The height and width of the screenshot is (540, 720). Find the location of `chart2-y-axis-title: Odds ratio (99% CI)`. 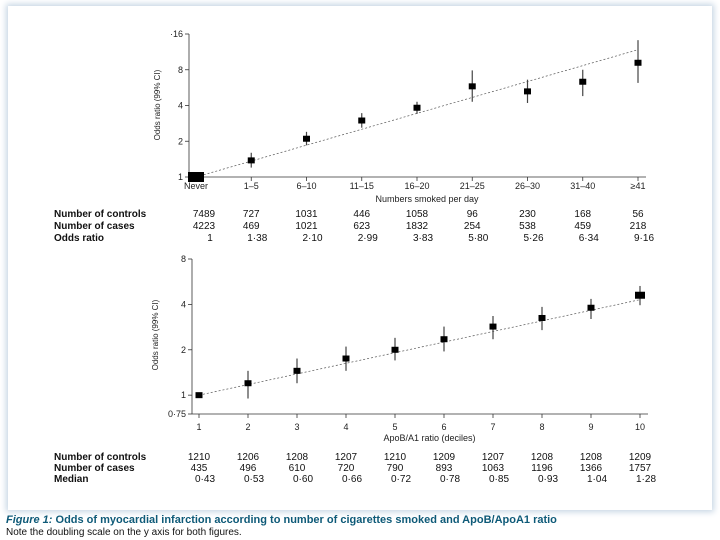

chart2-y-axis-title: Odds ratio (99% CI) is located at coordinates (155, 334).